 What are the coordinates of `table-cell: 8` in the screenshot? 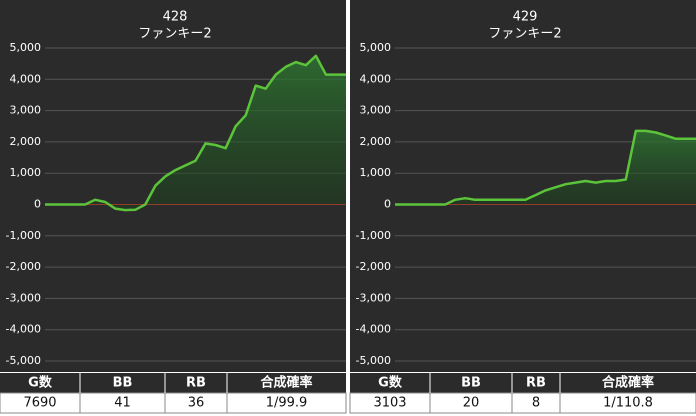 It's located at (536, 403).